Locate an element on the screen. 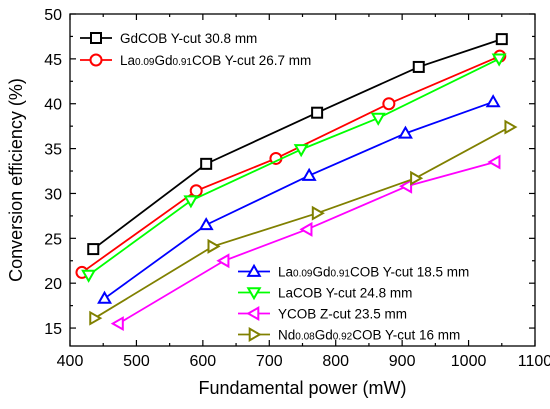 This screenshot has height=409, width=550. y-tick-label: 35 is located at coordinates (53, 150).